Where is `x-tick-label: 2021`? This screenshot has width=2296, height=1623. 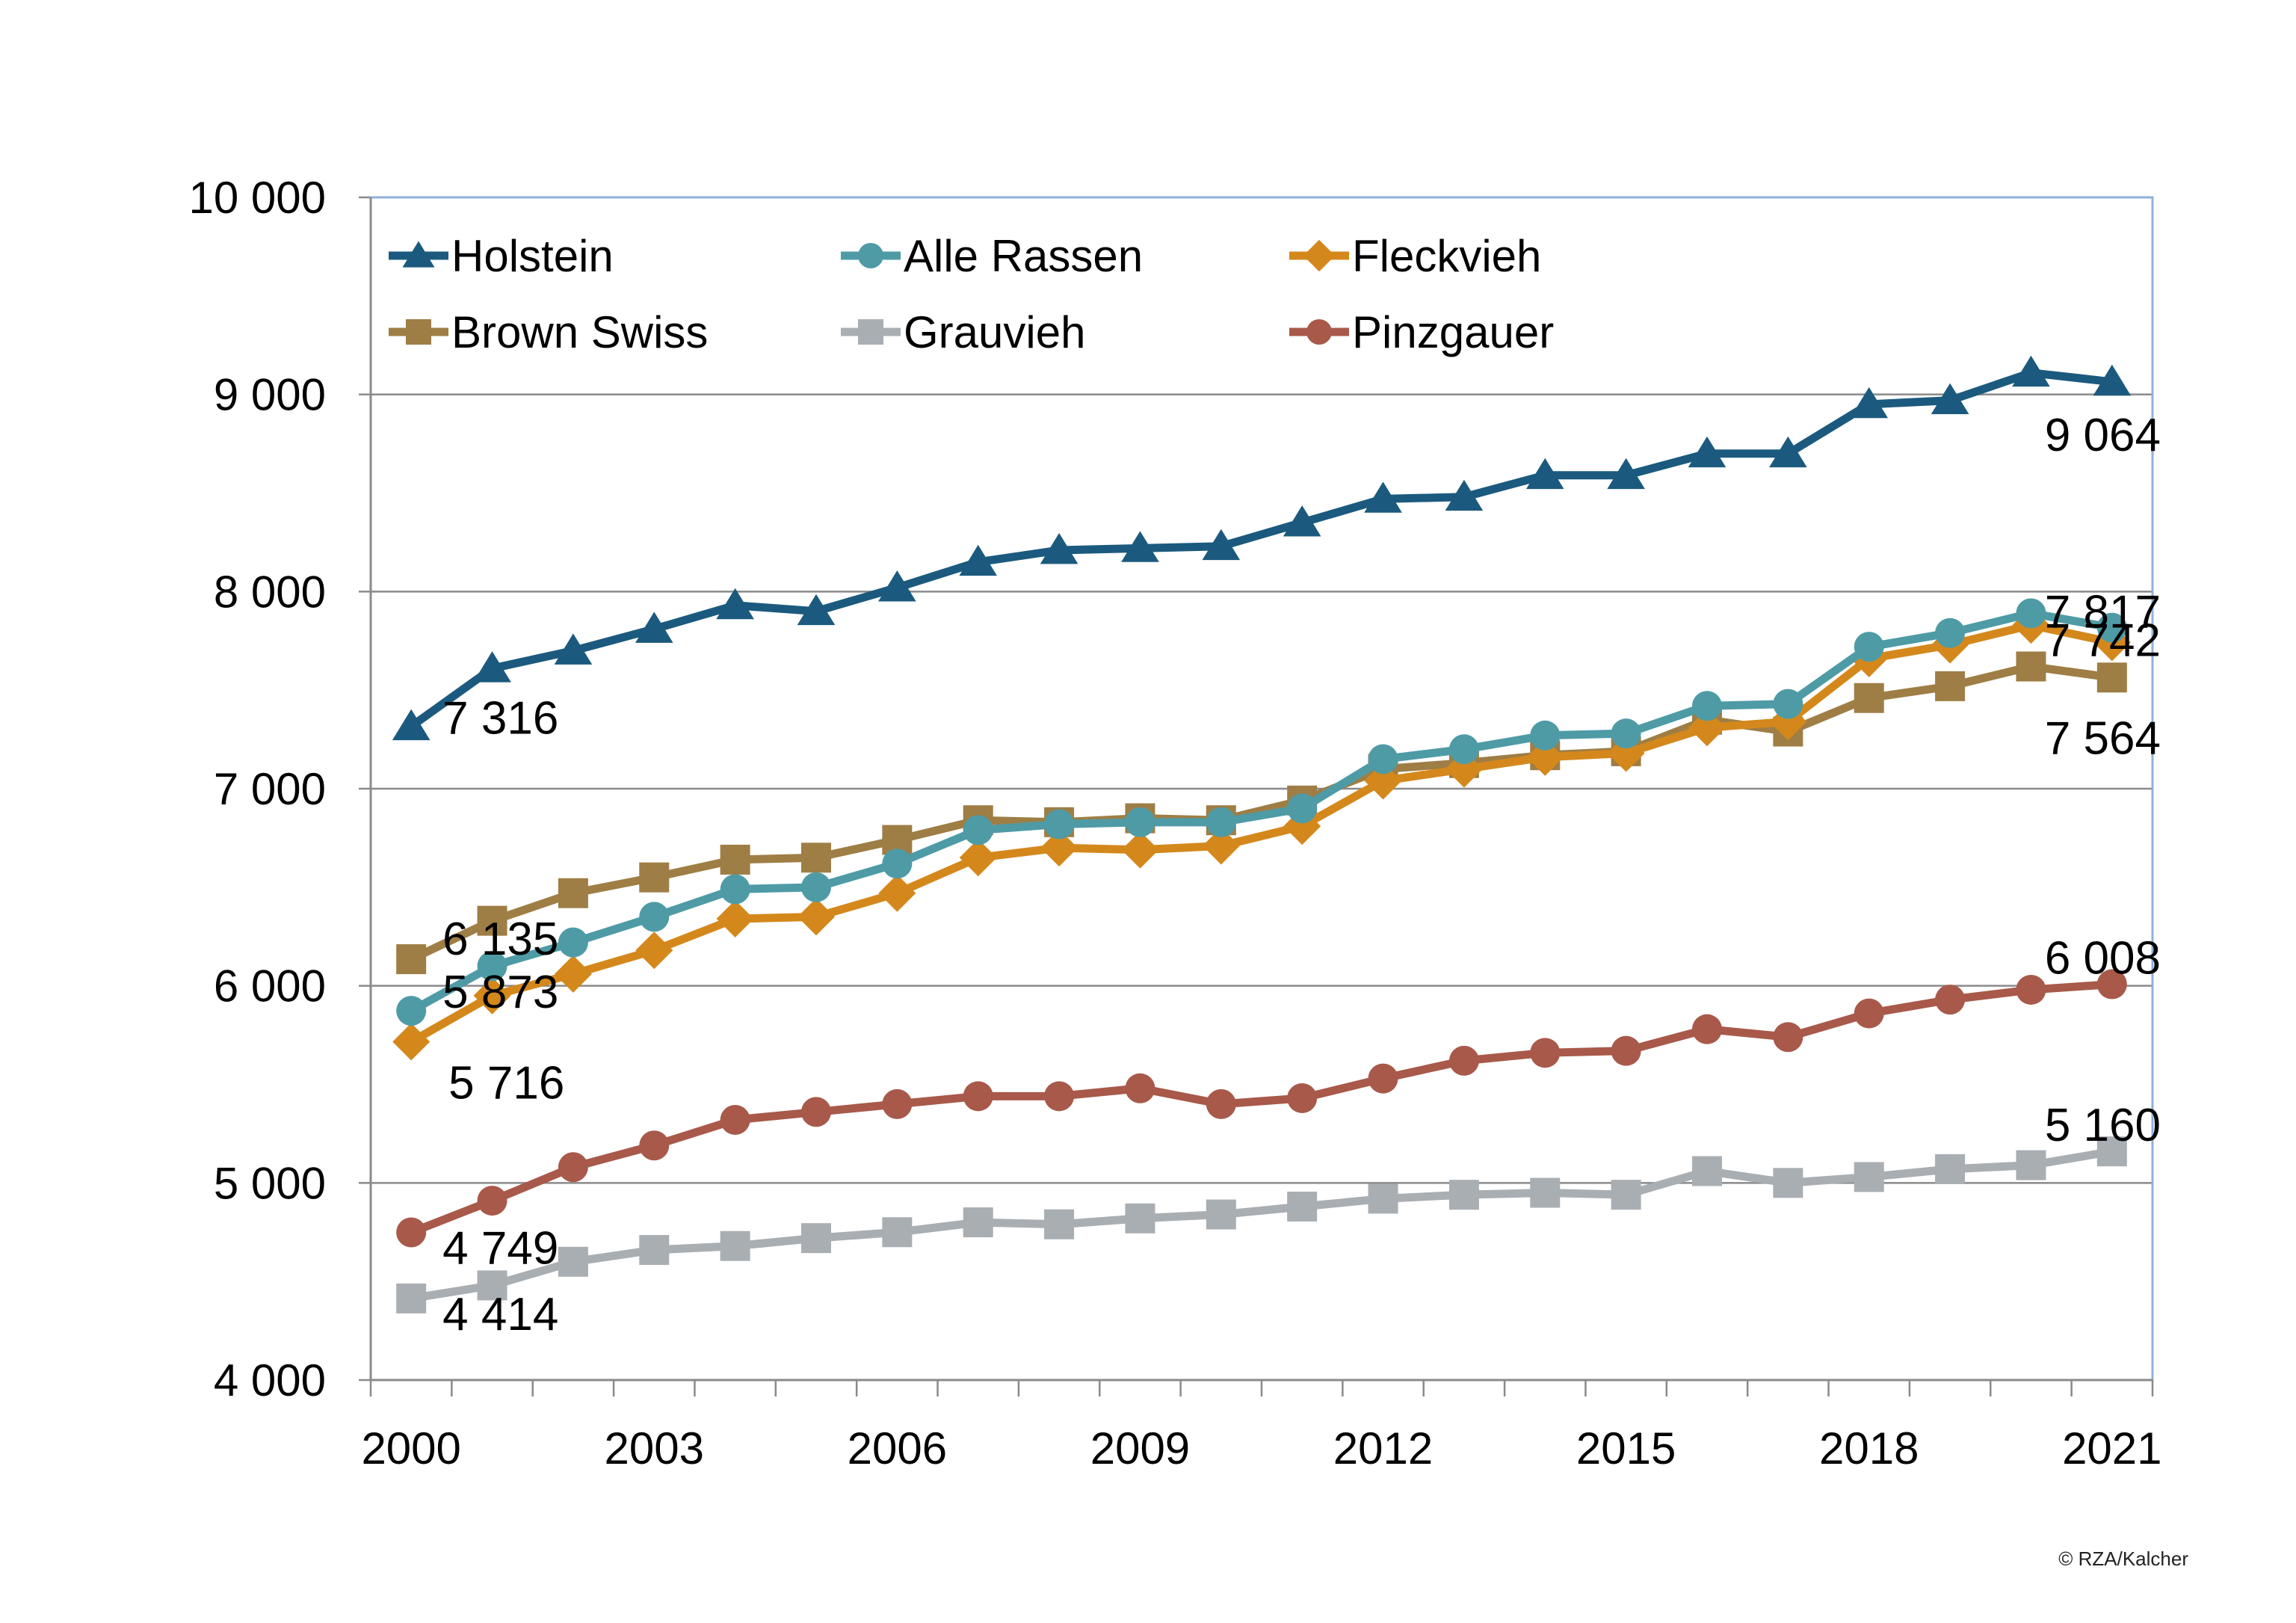 x-tick-label: 2021 is located at coordinates (2112, 1448).